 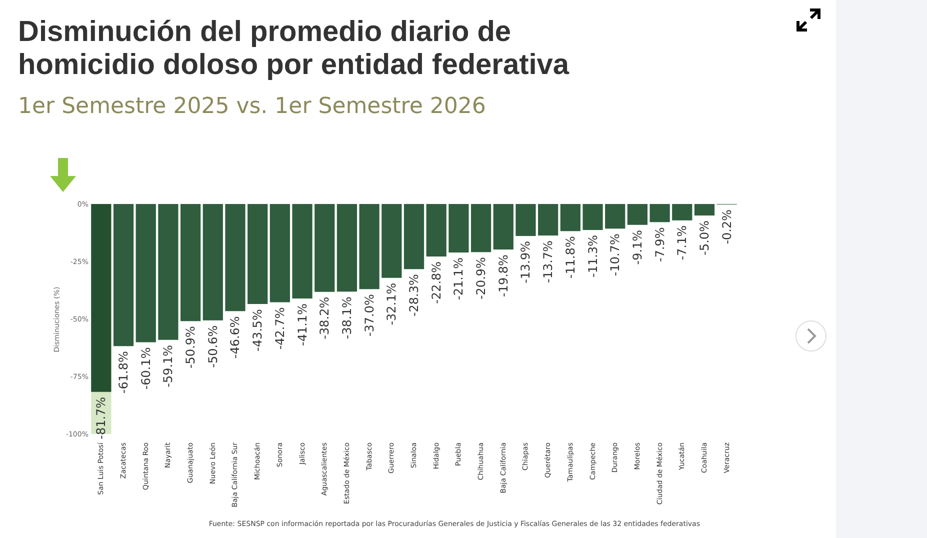 What do you see at coordinates (704, 238) in the screenshot?
I see `data-label: -5.0%` at bounding box center [704, 238].